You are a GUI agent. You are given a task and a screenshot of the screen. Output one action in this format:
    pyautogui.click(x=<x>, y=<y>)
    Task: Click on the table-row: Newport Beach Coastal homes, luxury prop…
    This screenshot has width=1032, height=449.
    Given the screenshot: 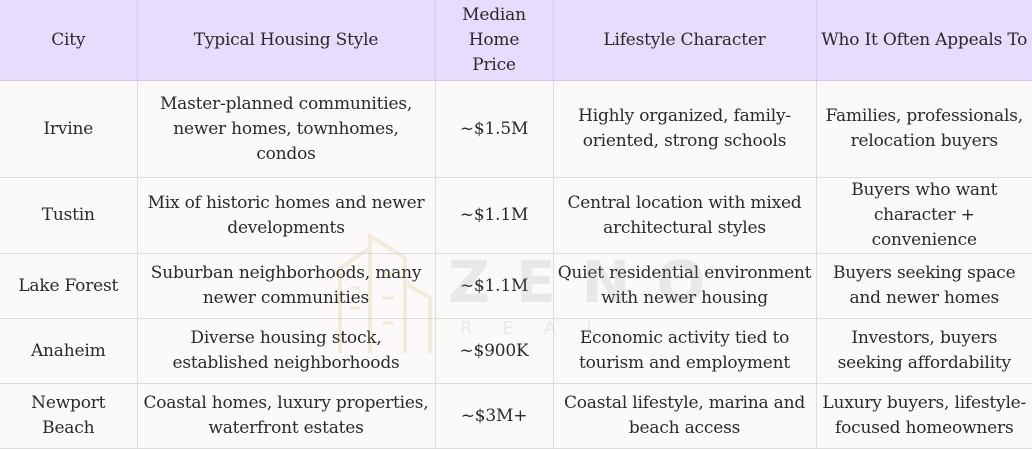 What is the action you would take?
    pyautogui.click(x=516, y=416)
    